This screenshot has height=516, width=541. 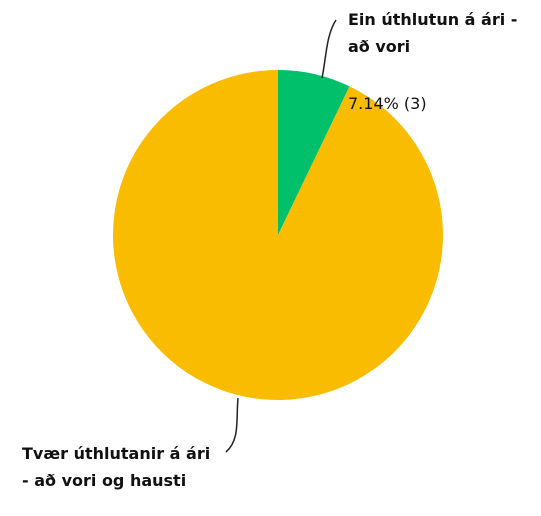 I want to click on value-label: 7.14% (3), so click(x=387, y=103).